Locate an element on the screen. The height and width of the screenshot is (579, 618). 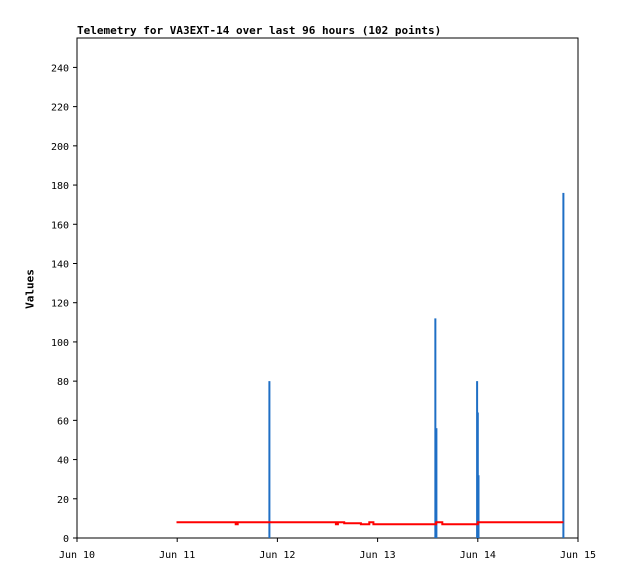
y-tick-label: 120 is located at coordinates (60, 304).